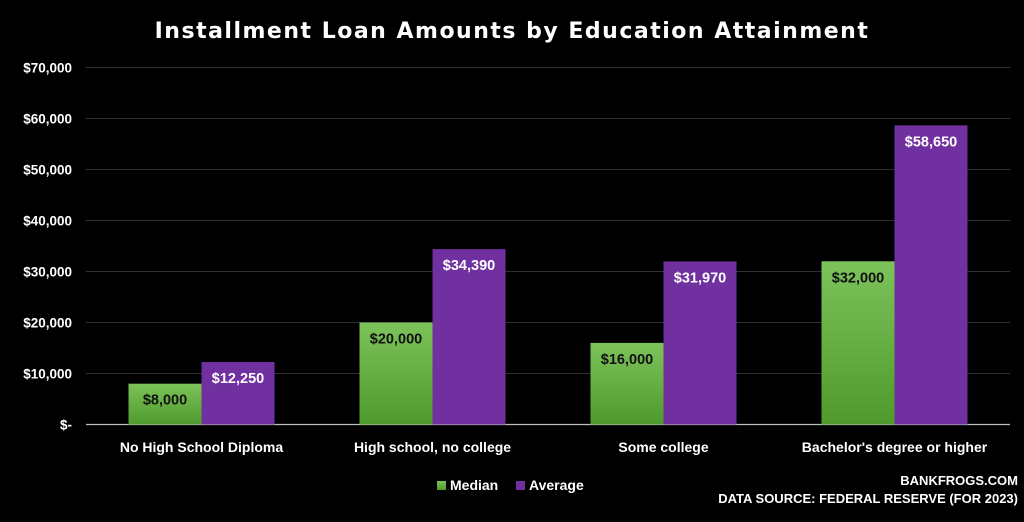 The width and height of the screenshot is (1024, 522). I want to click on category-label: Some college, so click(663, 447).